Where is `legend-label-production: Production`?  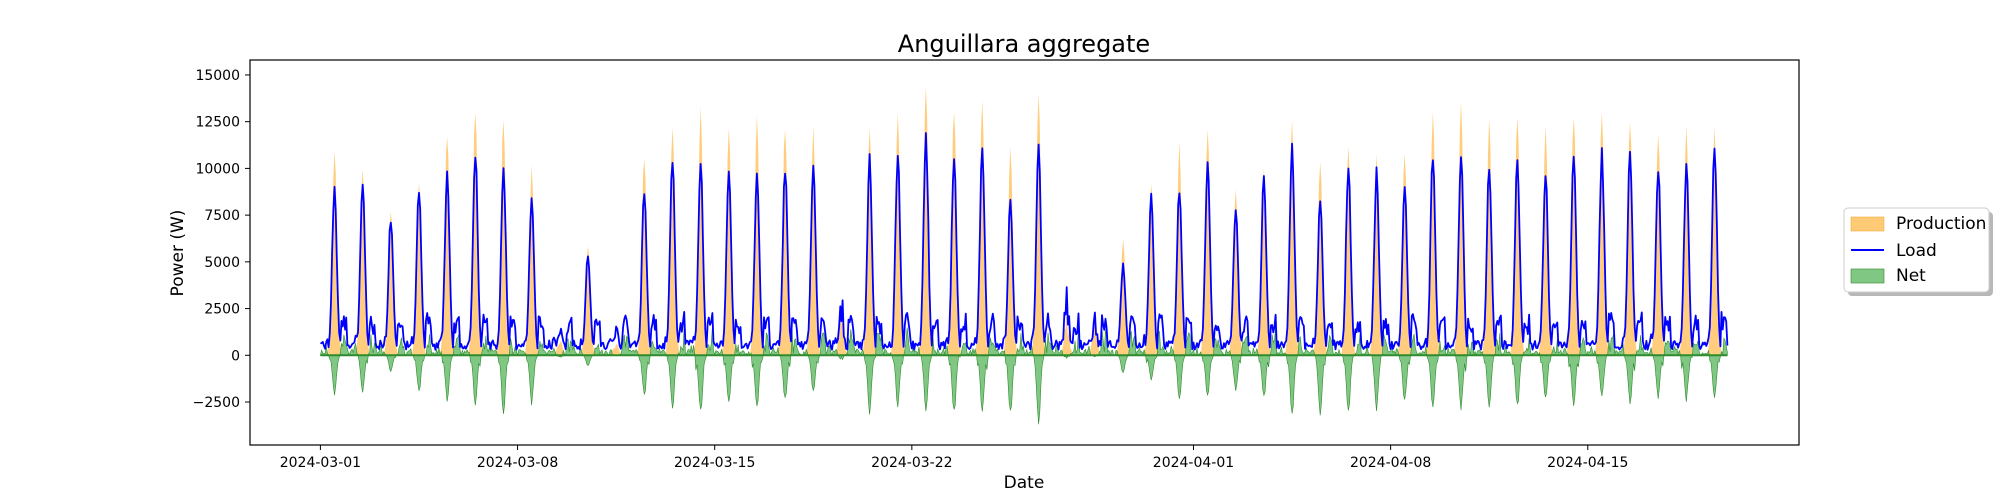 legend-label-production: Production is located at coordinates (1941, 224).